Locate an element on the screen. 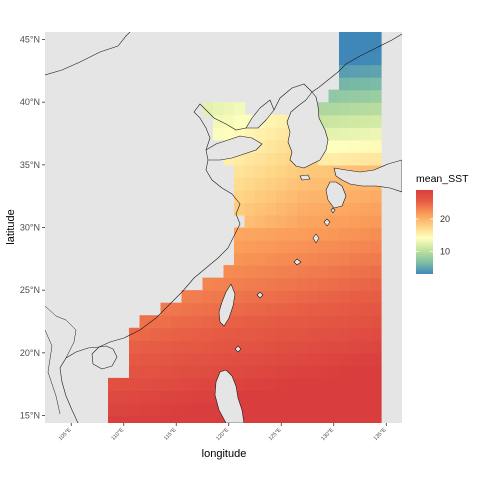  y-tick-label: 20°N is located at coordinates (30, 353).